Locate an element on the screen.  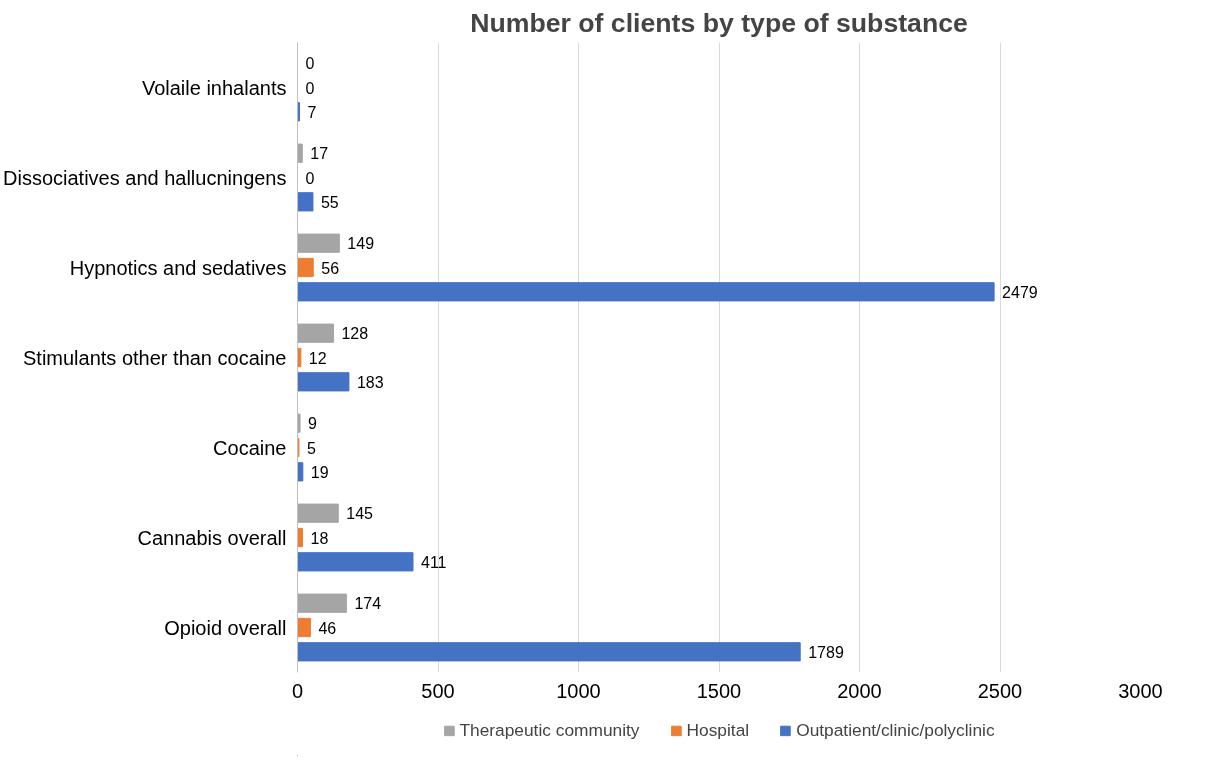
data-label: 17 is located at coordinates (319, 154).